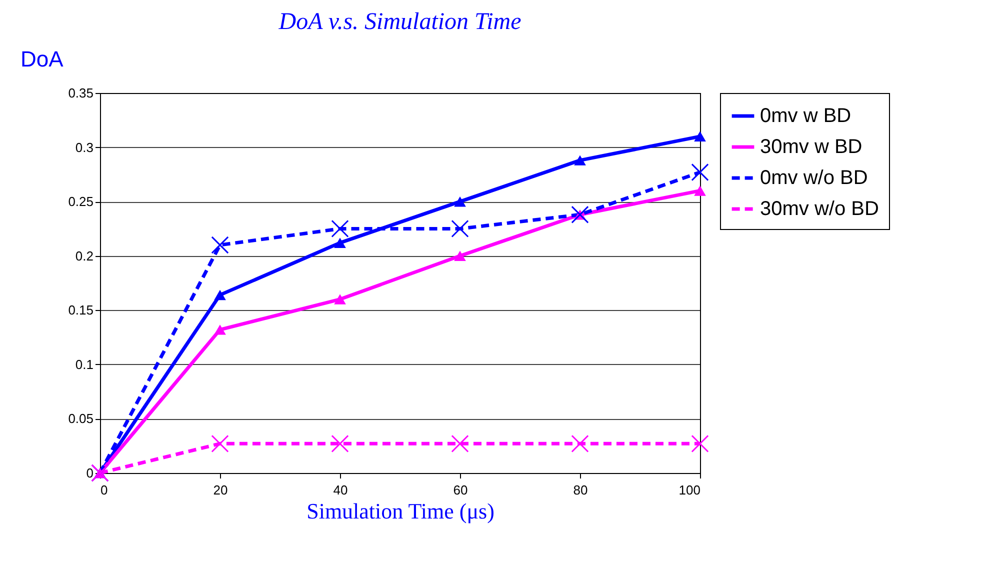  I want to click on x-tick-label: 0, so click(104, 490).